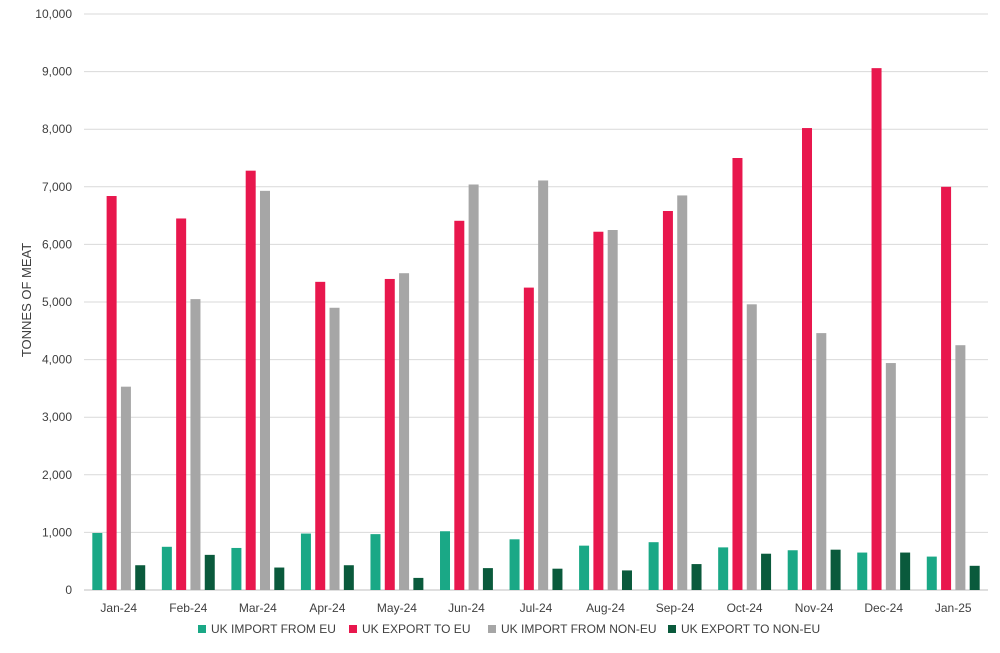 The image size is (1000, 653). What do you see at coordinates (258, 608) in the screenshot?
I see `x-tick-label: Mar-24` at bounding box center [258, 608].